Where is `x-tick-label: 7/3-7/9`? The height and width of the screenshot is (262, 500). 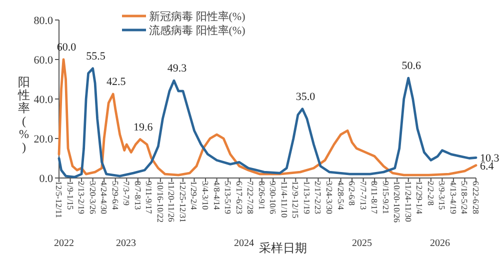 x-tick-label: 7/3-7/9 is located at coordinates (127, 193).